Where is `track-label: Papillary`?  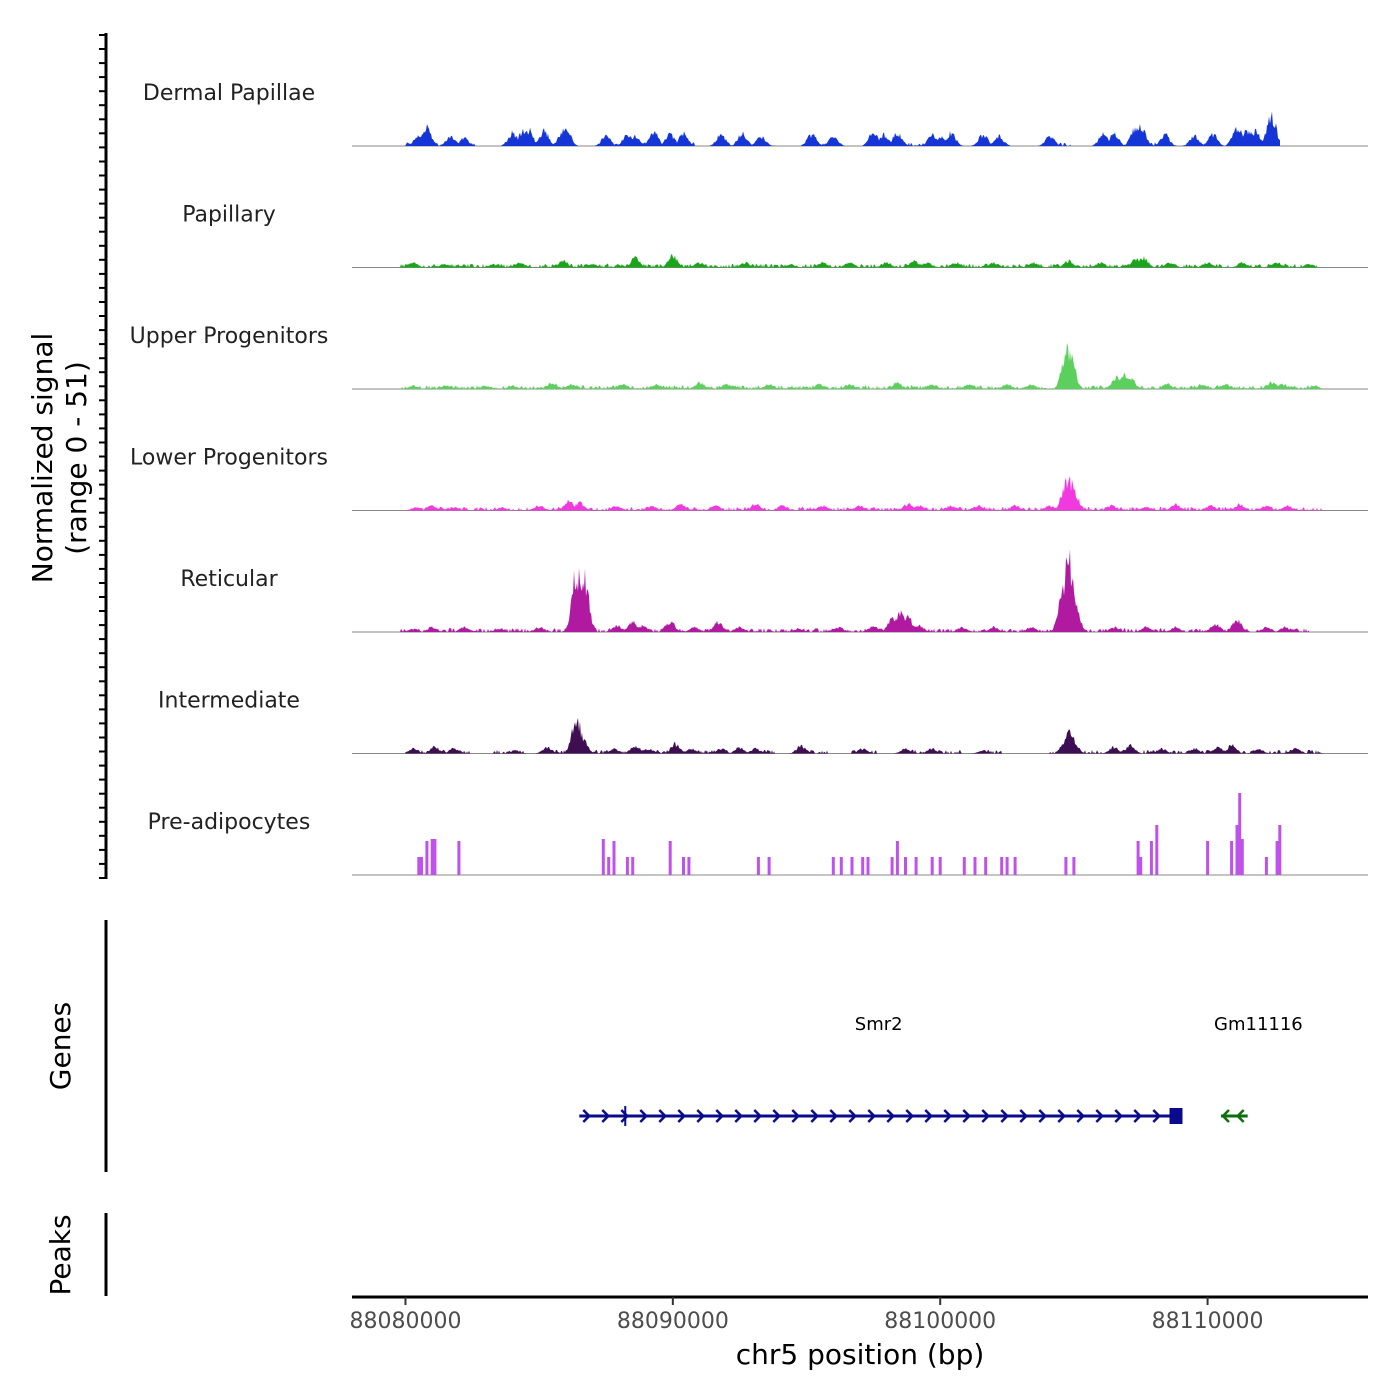
track-label: Papillary is located at coordinates (229, 215).